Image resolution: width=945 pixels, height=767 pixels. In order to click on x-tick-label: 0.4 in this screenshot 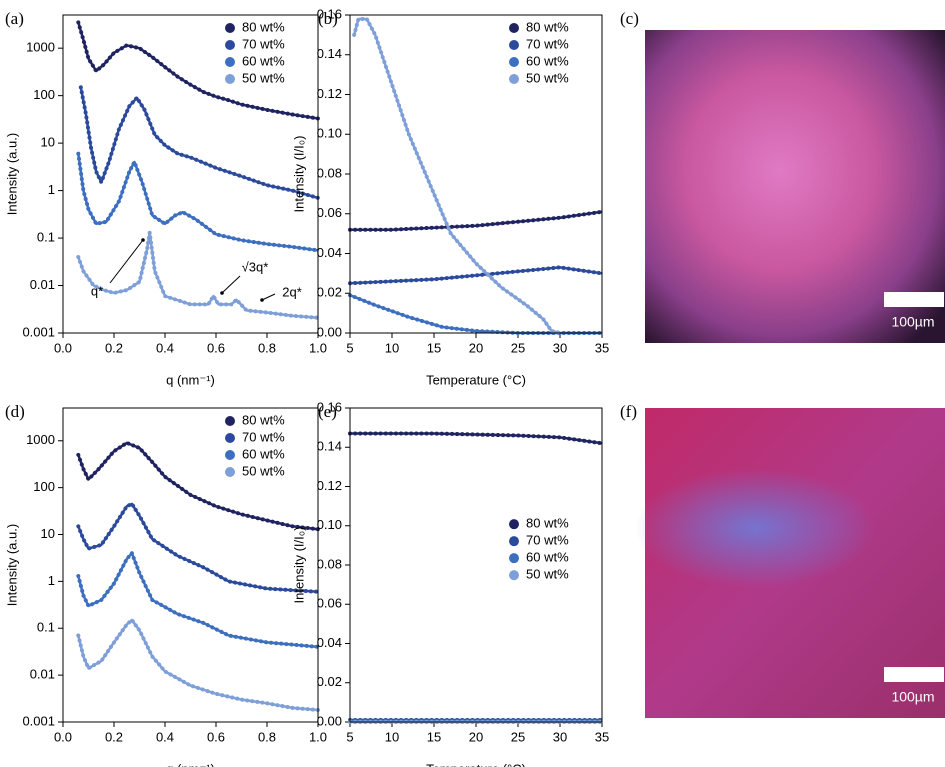, I will do `click(165, 347)`.